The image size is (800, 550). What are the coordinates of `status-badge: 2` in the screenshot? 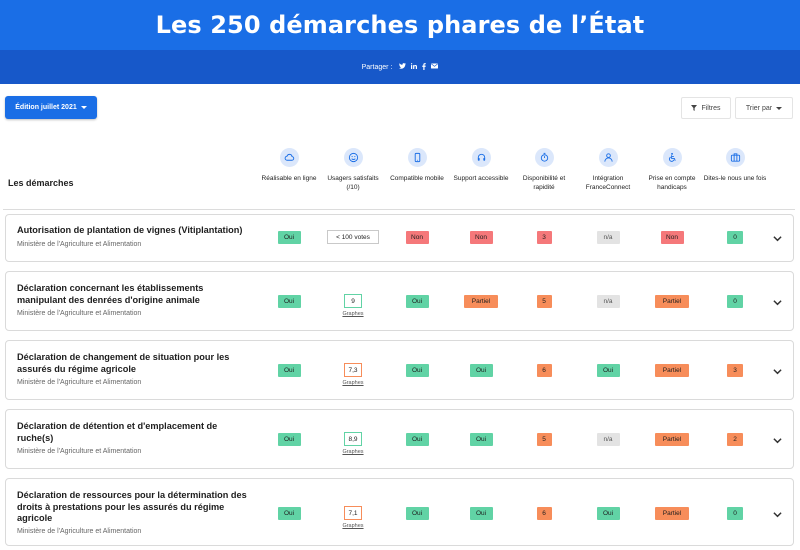 It's located at (735, 439).